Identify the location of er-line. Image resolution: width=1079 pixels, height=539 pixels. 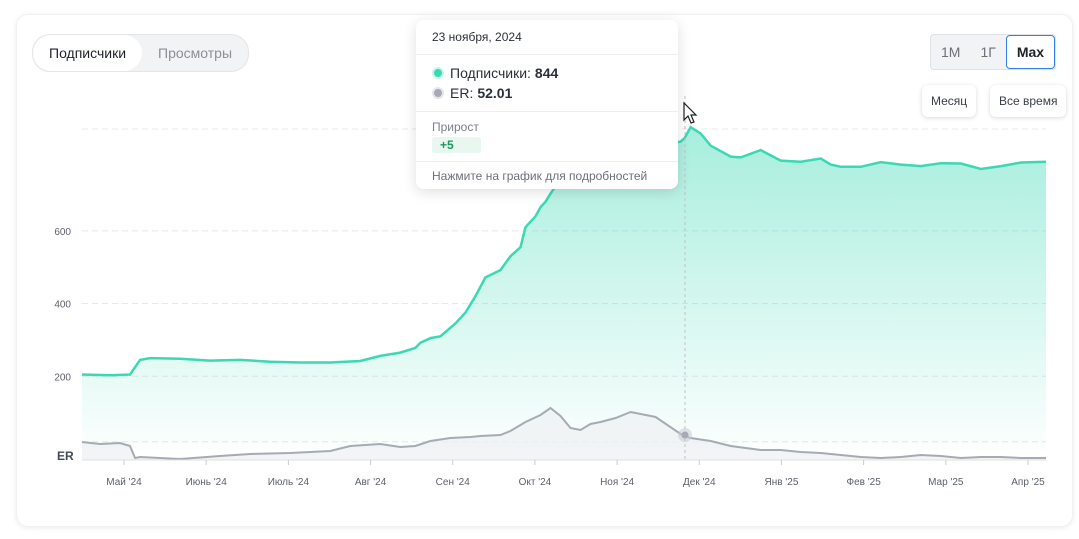
(563, 433).